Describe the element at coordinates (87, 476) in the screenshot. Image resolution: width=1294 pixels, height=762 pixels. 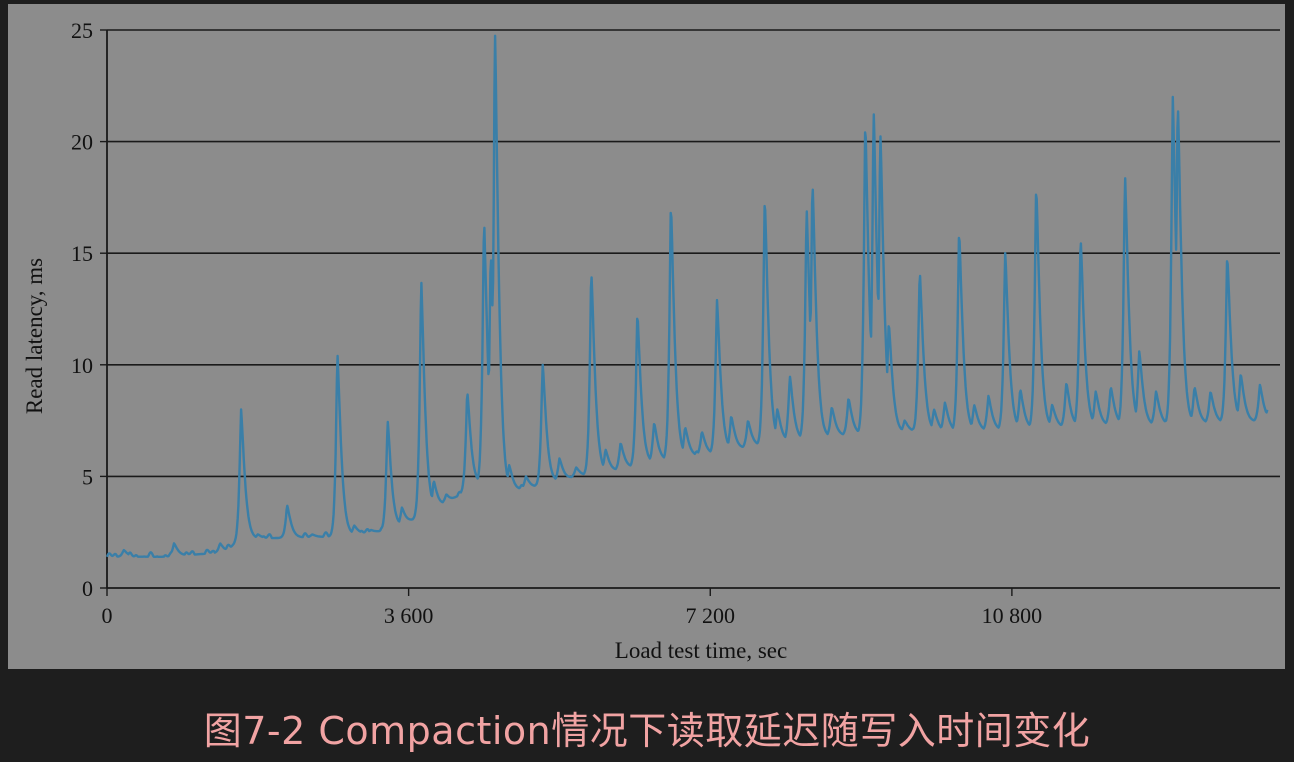
I see `y-tick-label: 5` at that location.